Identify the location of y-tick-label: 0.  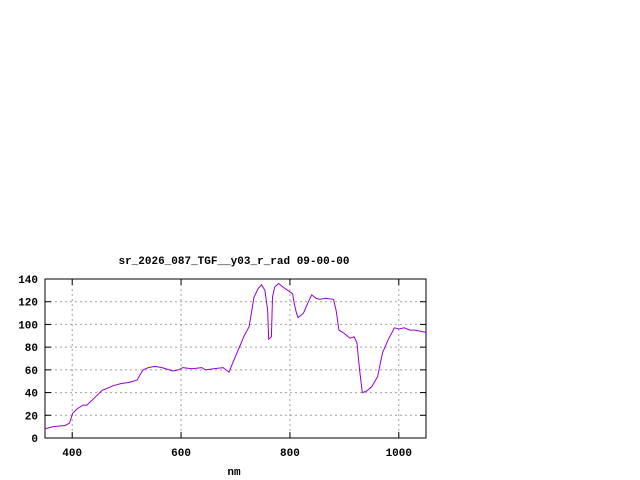
(34, 440).